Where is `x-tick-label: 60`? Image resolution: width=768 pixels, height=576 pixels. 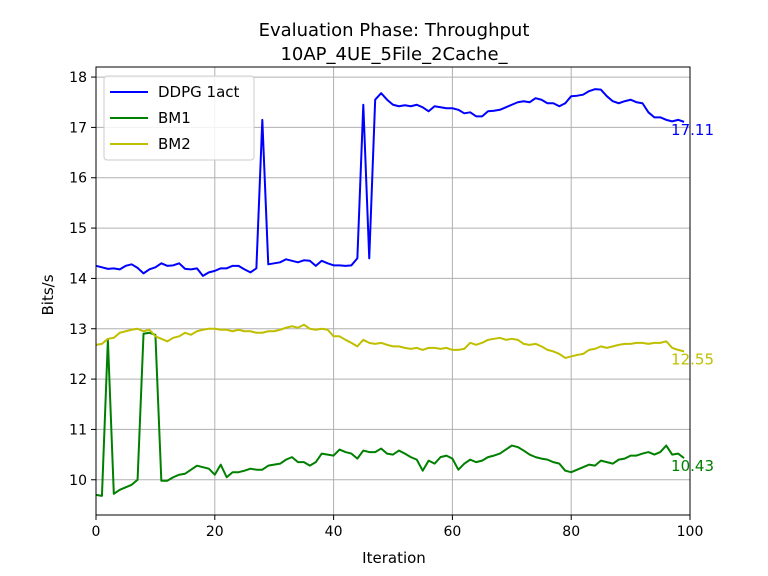
x-tick-label: 60 is located at coordinates (452, 532).